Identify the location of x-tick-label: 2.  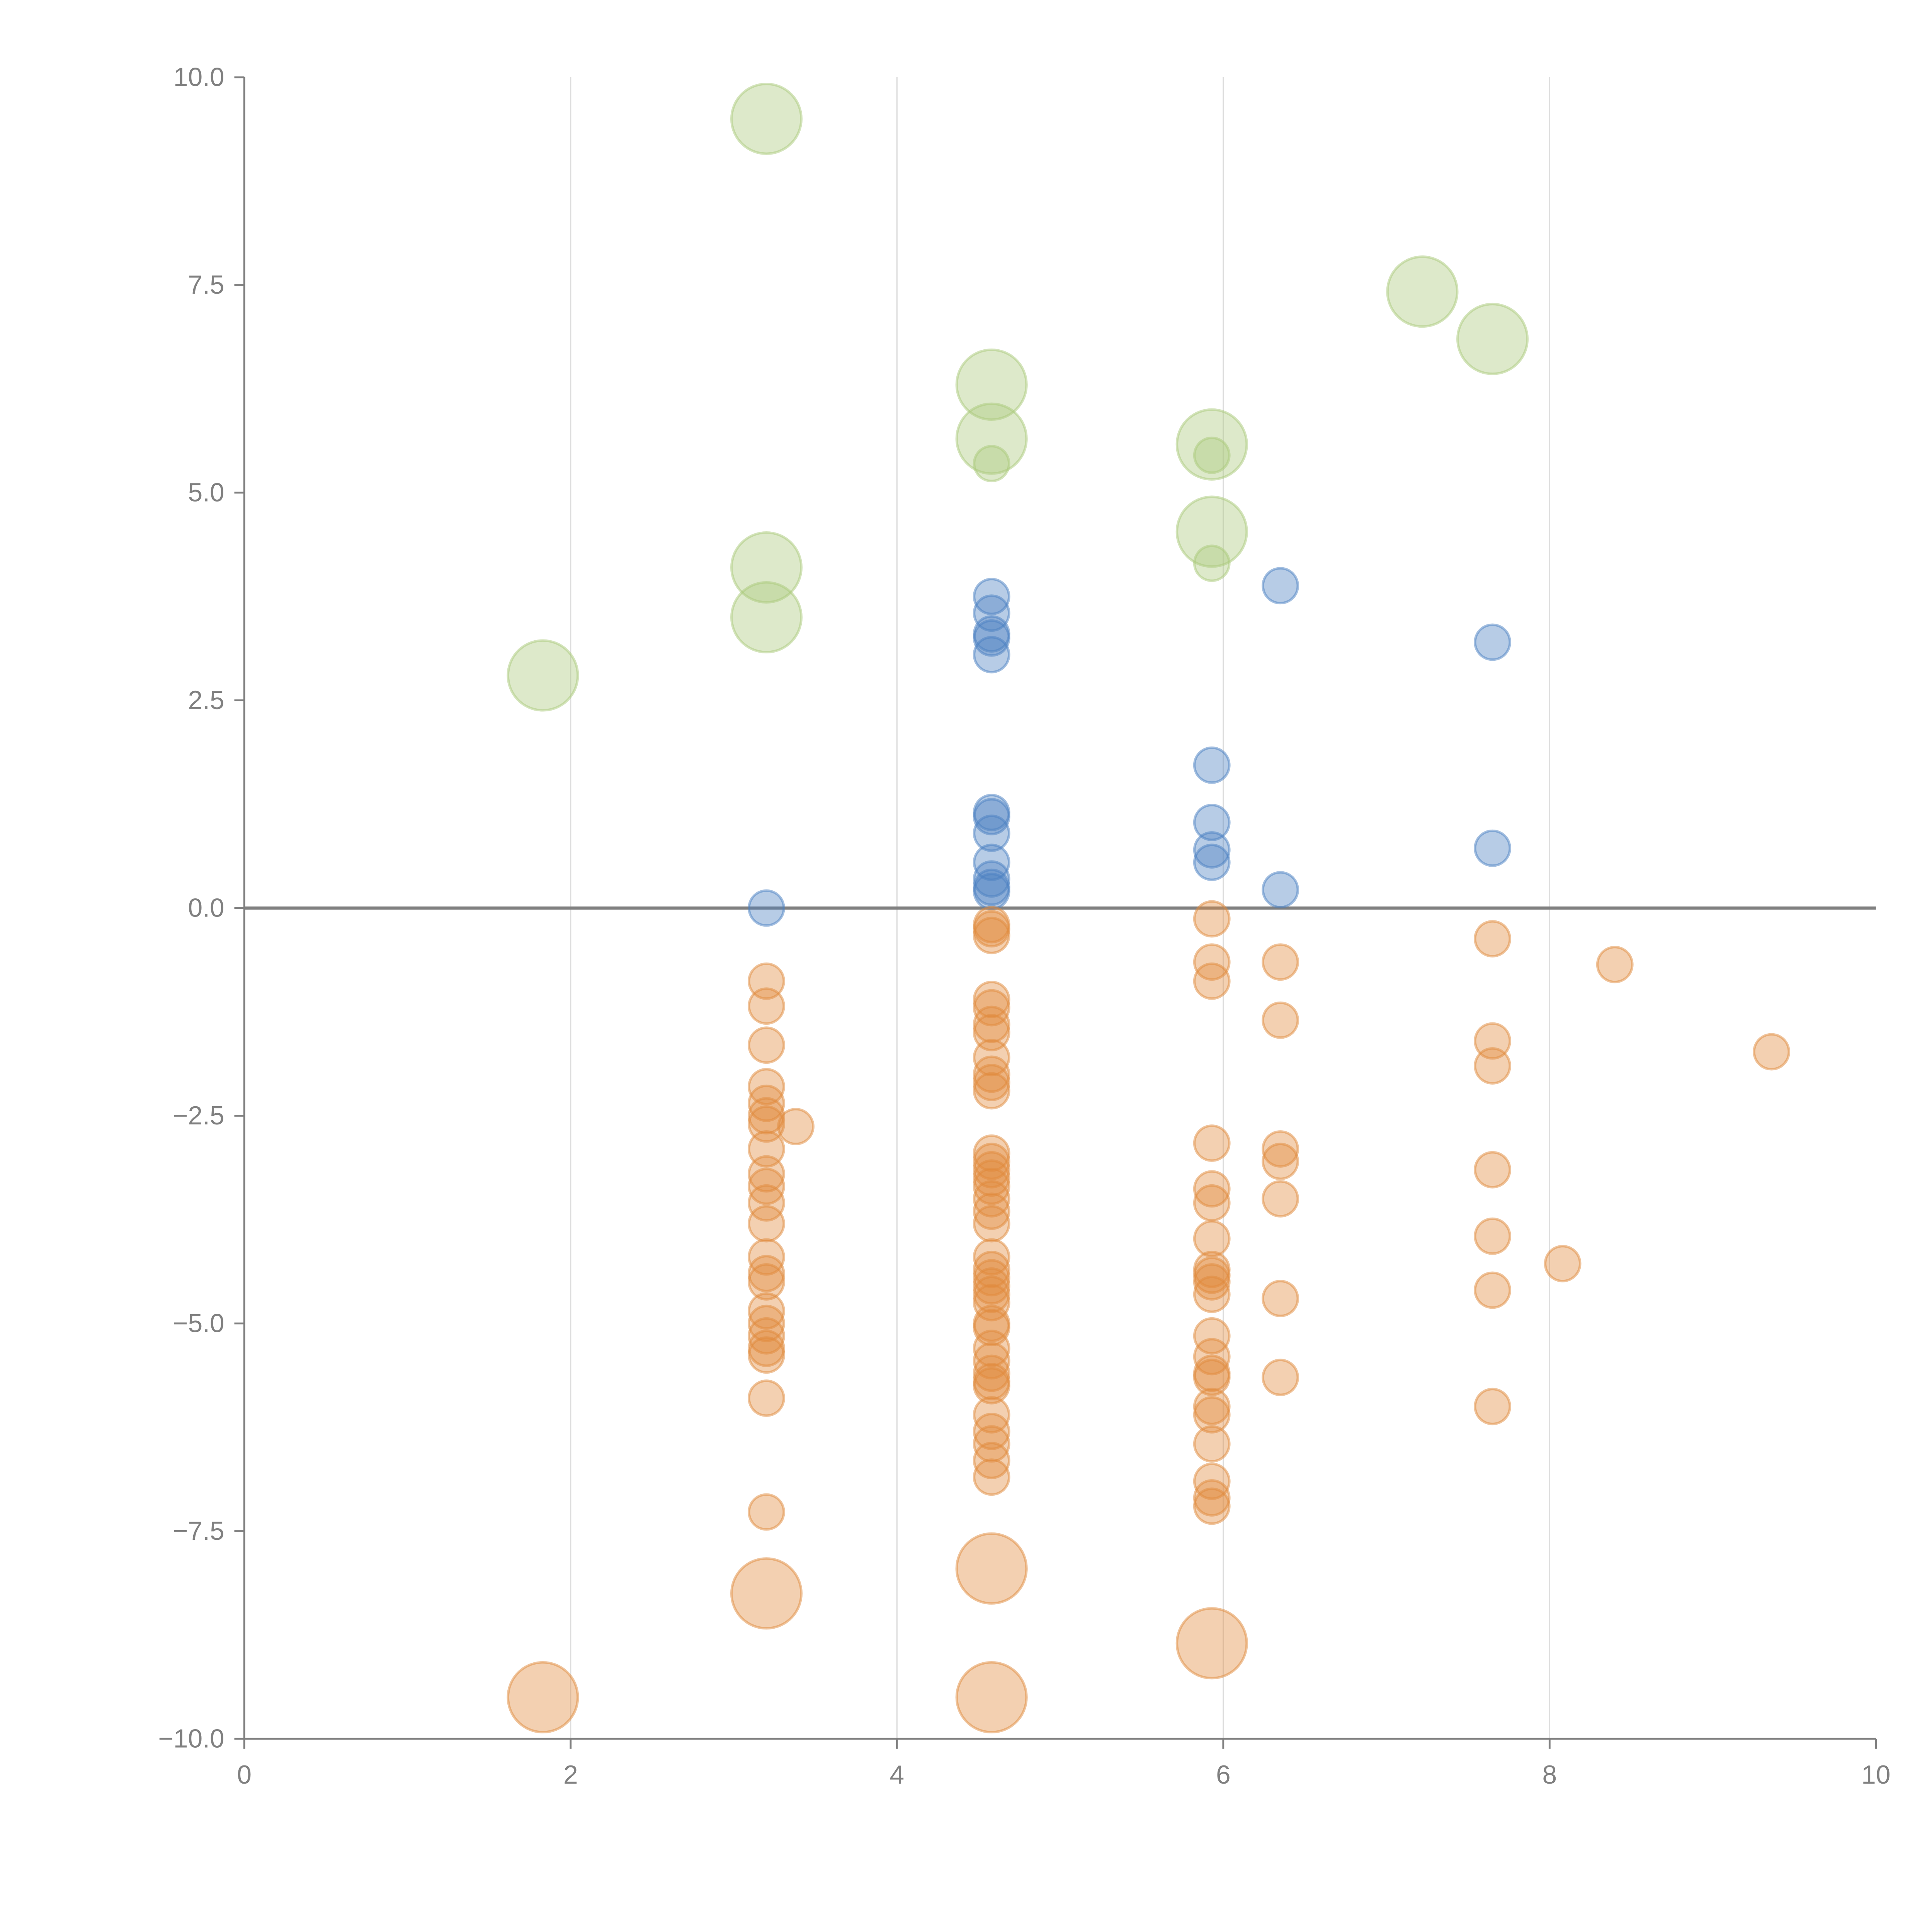
(571, 1774).